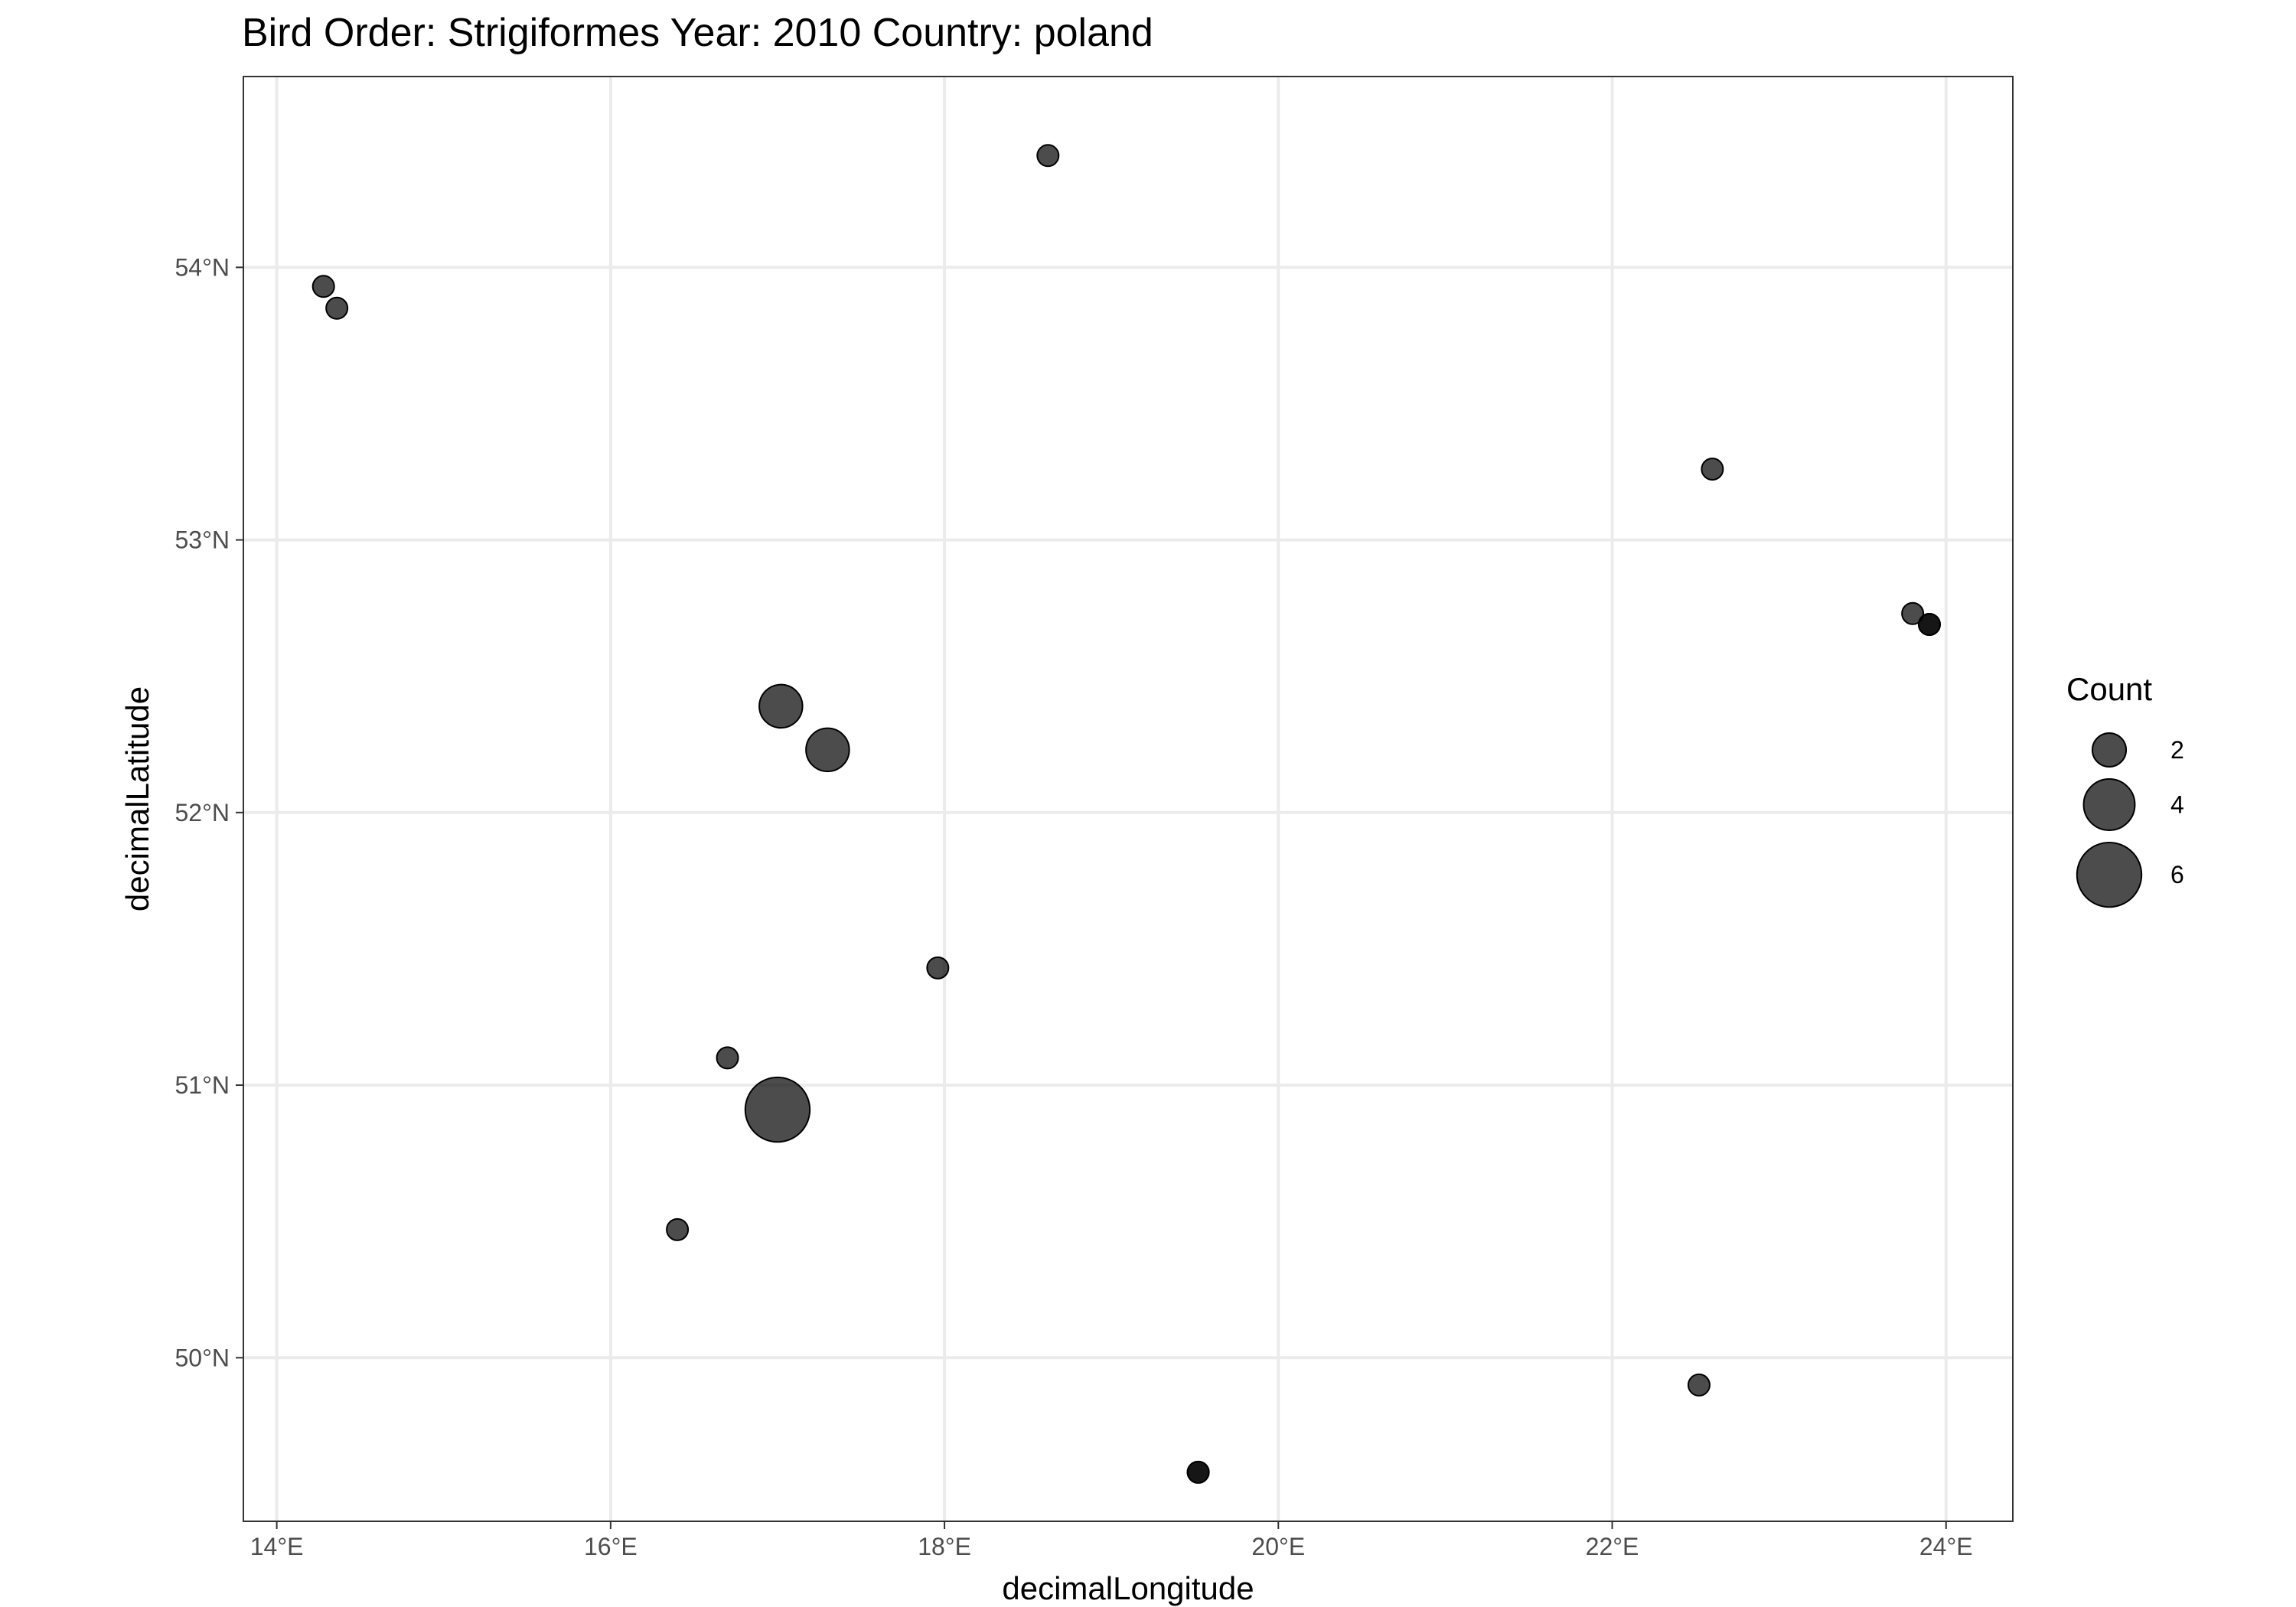 The image size is (2296, 1607). I want to click on y-tick-label-0: 50°N, so click(202, 1357).